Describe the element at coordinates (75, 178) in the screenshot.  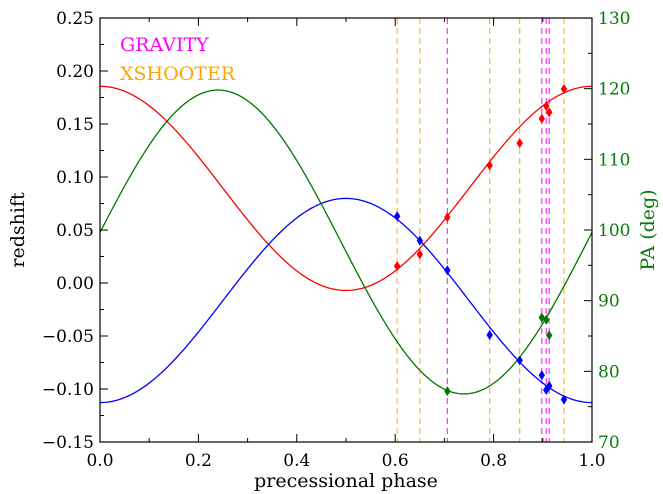
I see `y-tick-label: 0.10` at that location.